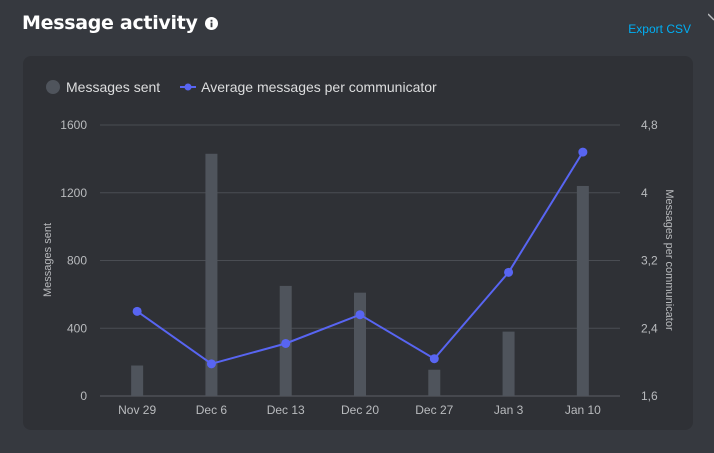 The height and width of the screenshot is (453, 714). What do you see at coordinates (434, 410) in the screenshot?
I see `x-tick-label: Dec 27` at bounding box center [434, 410].